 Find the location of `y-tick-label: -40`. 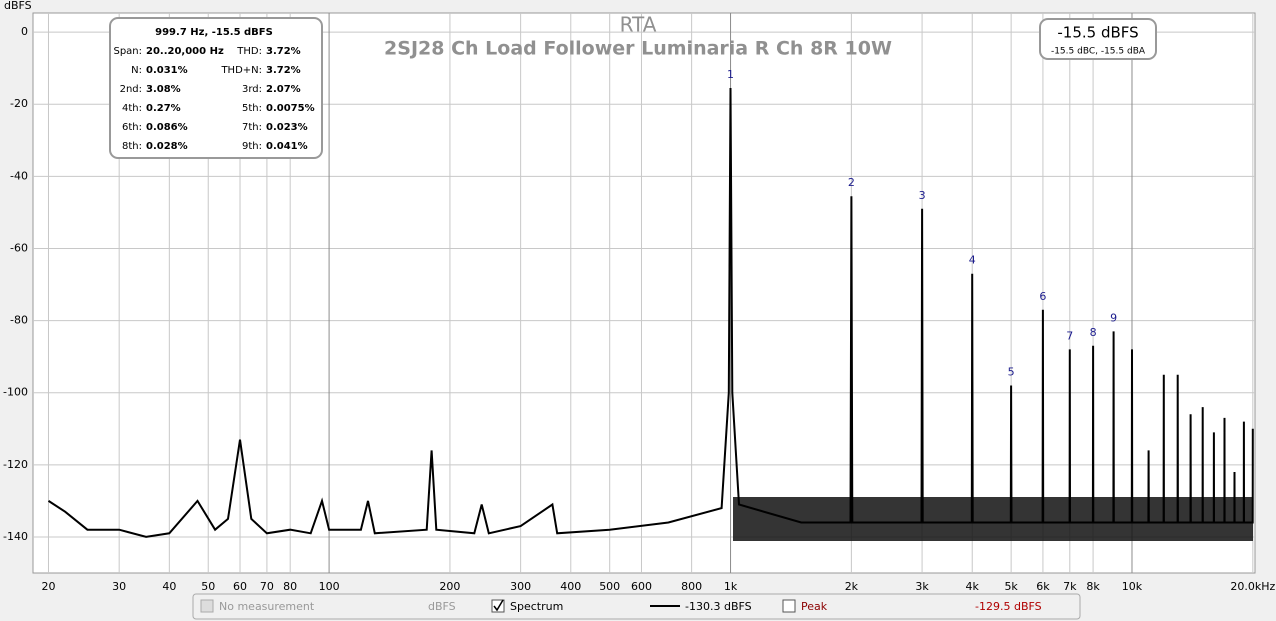

y-tick-label: -40 is located at coordinates (19, 175).